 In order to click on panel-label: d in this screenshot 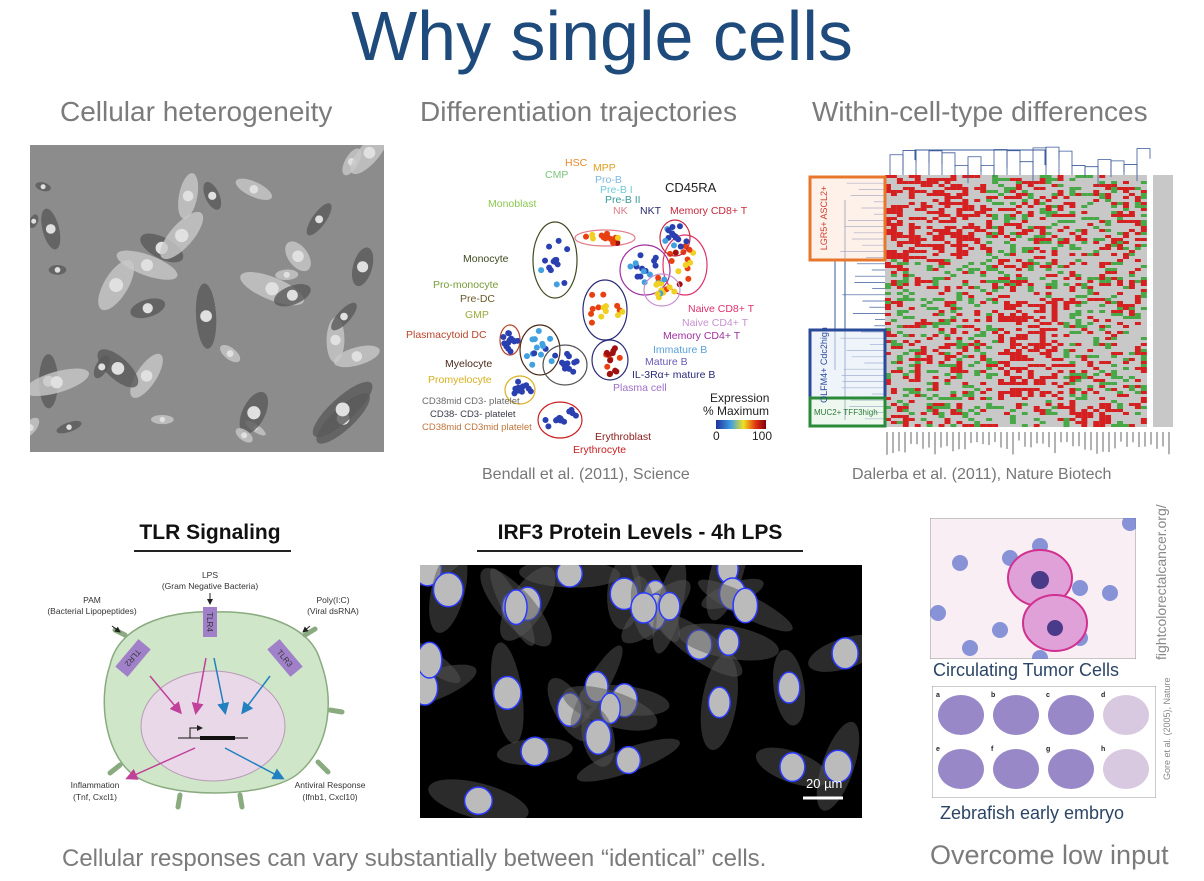, I will do `click(1103, 695)`.